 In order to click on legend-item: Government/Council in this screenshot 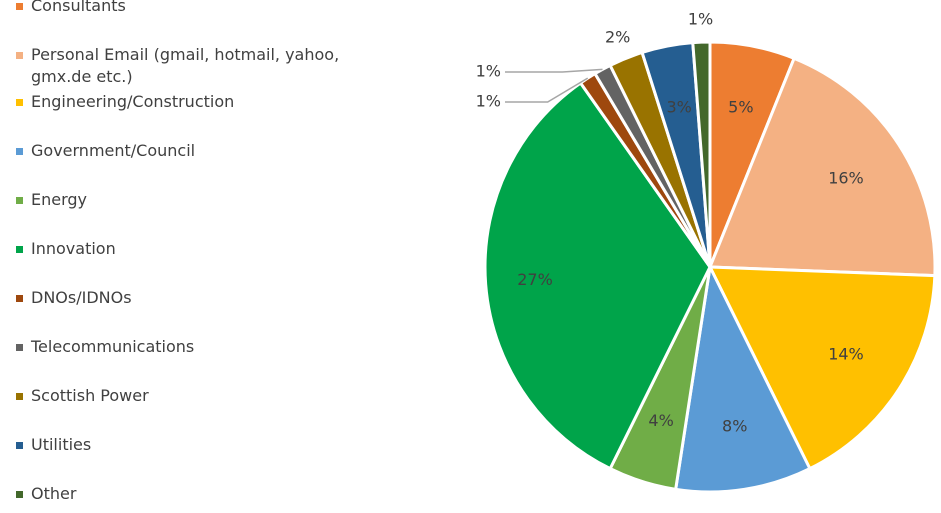, I will do `click(196, 151)`.